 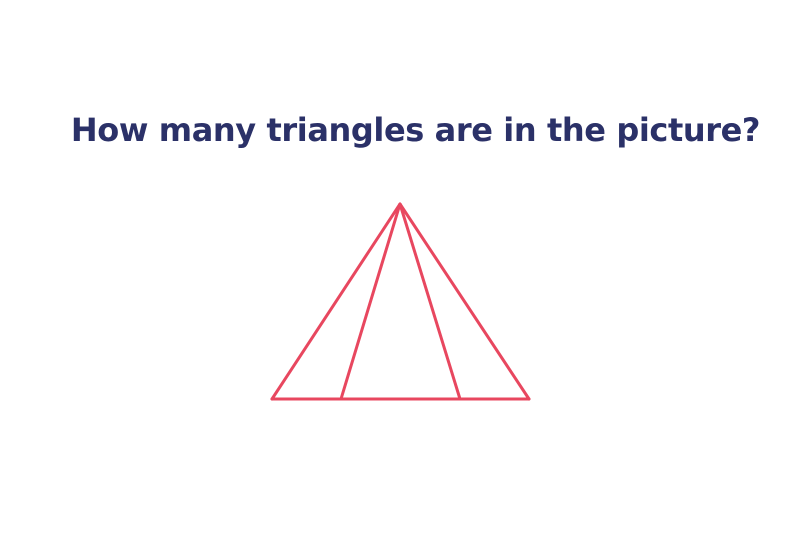 I want to click on inner-left-line, so click(x=370, y=301).